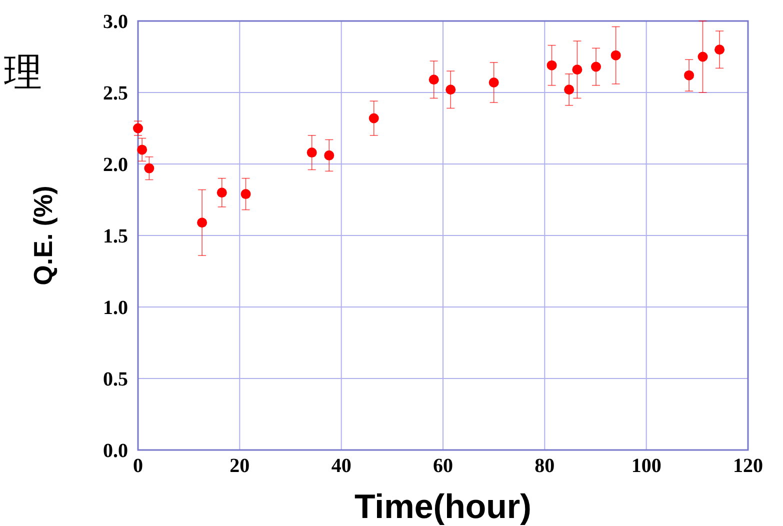 The height and width of the screenshot is (526, 783). What do you see at coordinates (115, 165) in the screenshot?
I see `y-tick-label: 2.0` at bounding box center [115, 165].